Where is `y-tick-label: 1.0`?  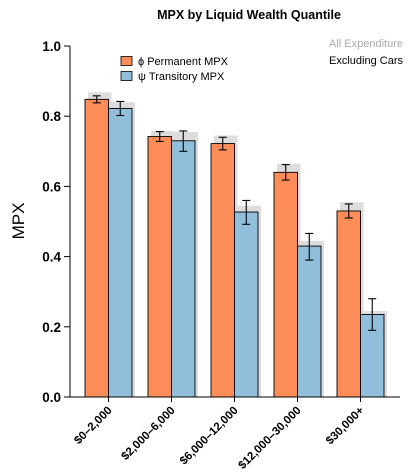
y-tick-label: 1.0 is located at coordinates (51, 46).